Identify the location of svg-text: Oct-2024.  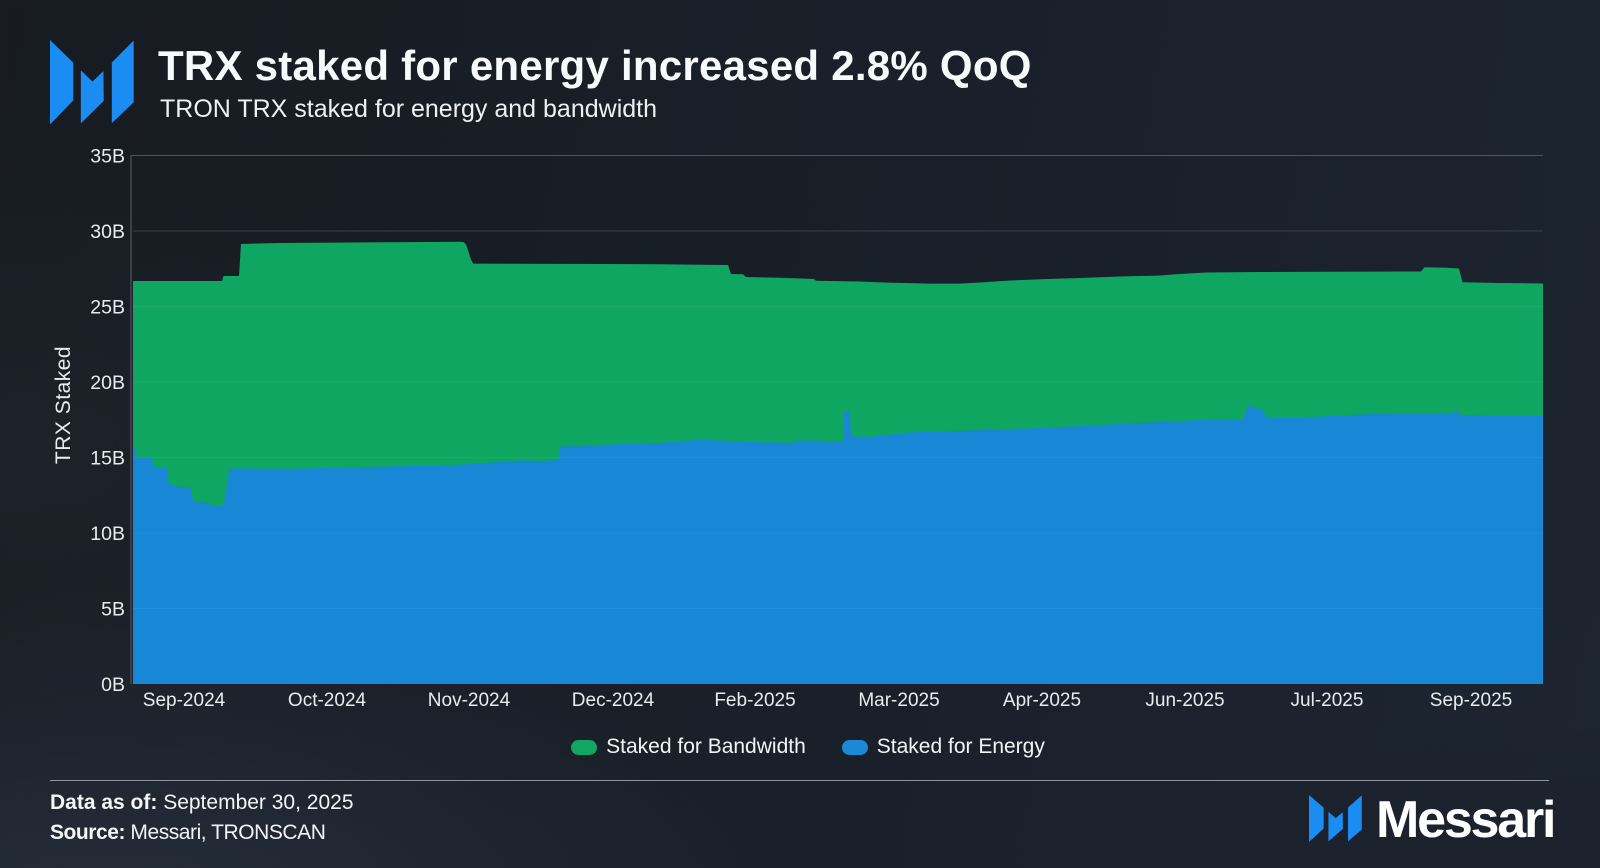
(327, 700).